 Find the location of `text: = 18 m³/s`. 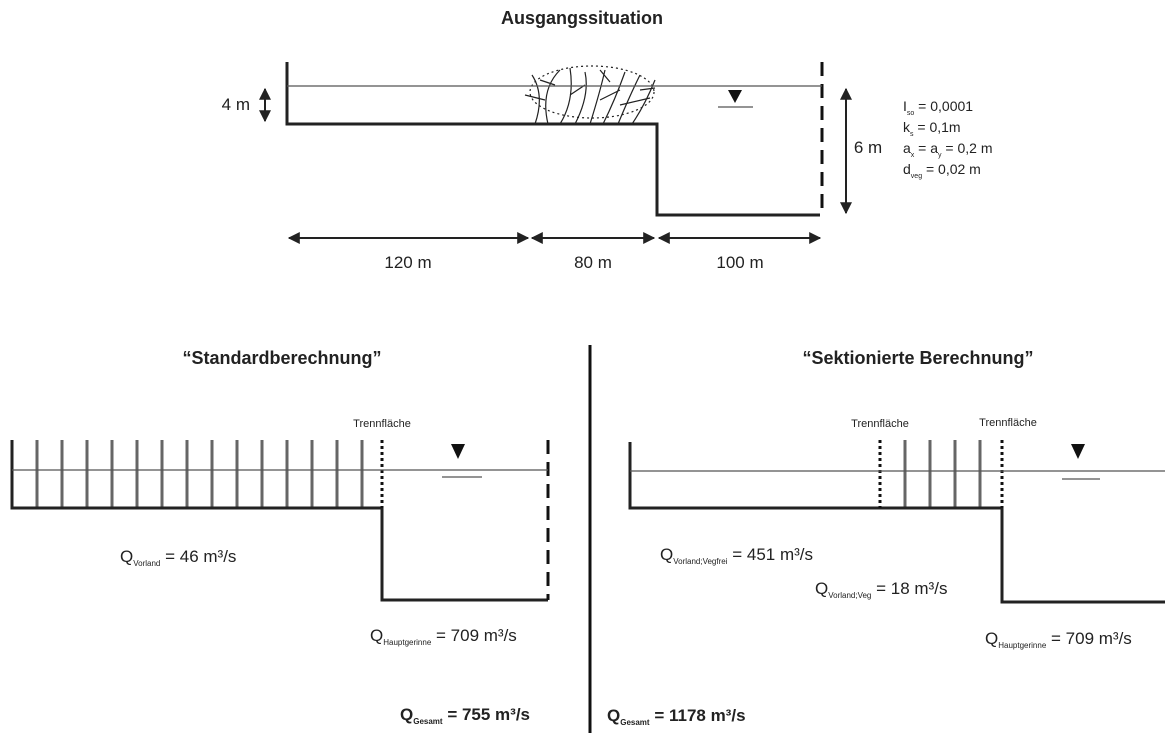

text: = 18 m³/s is located at coordinates (909, 588).